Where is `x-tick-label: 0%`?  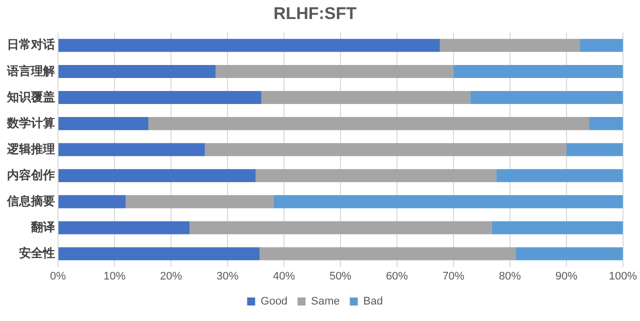
x-tick-label: 0% is located at coordinates (58, 276).